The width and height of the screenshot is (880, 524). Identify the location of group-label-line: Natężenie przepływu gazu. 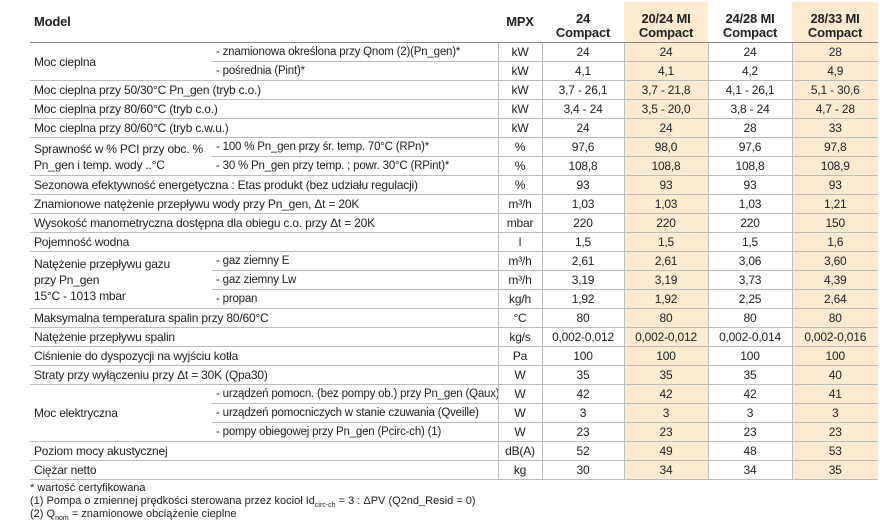
(102, 264).